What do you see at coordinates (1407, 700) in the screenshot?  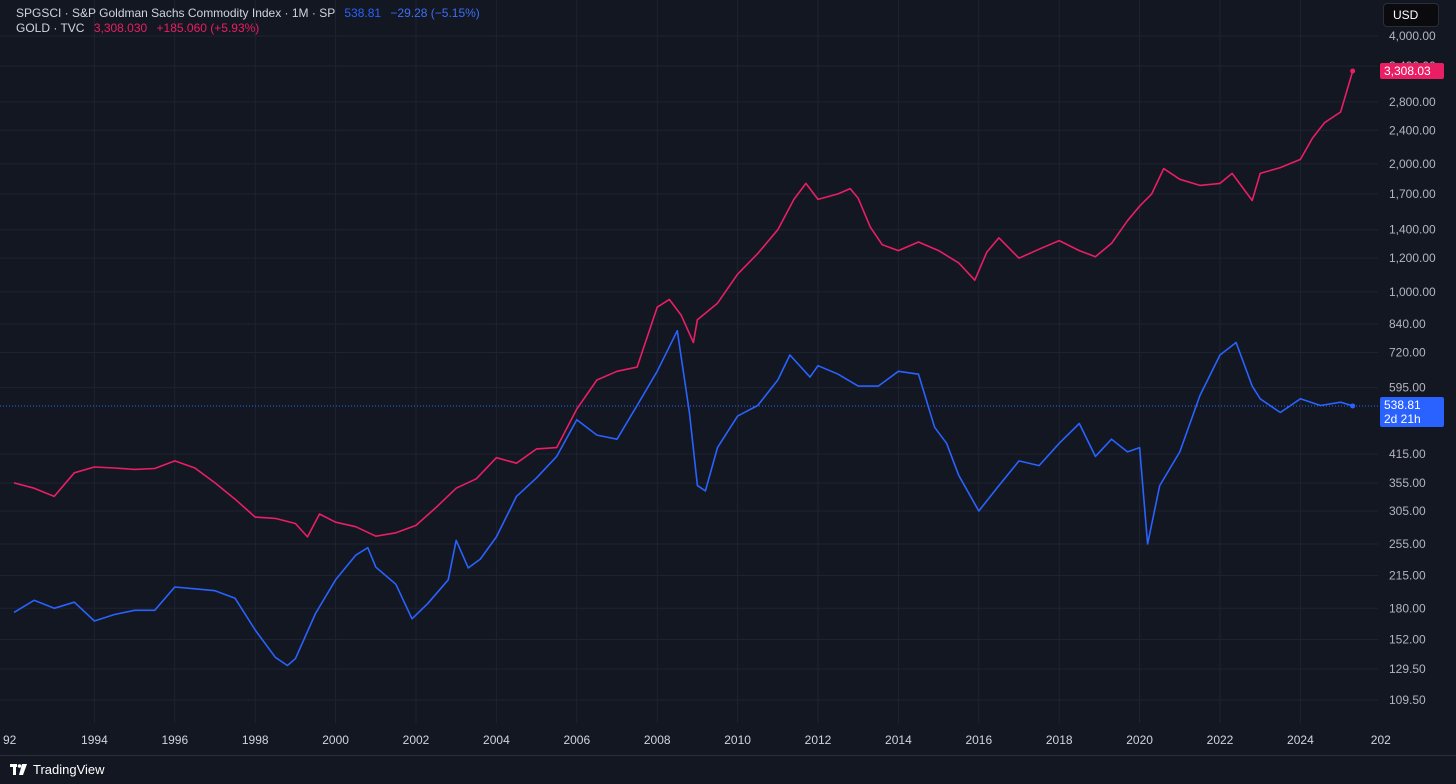 I see `y-tick-label: 109.50` at bounding box center [1407, 700].